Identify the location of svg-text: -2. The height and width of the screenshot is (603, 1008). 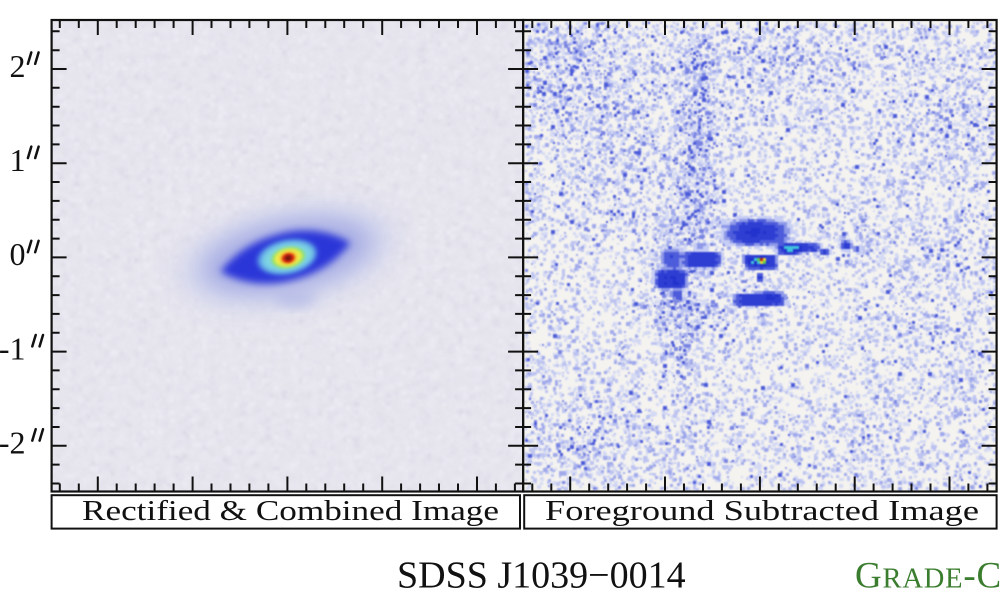
(13, 443).